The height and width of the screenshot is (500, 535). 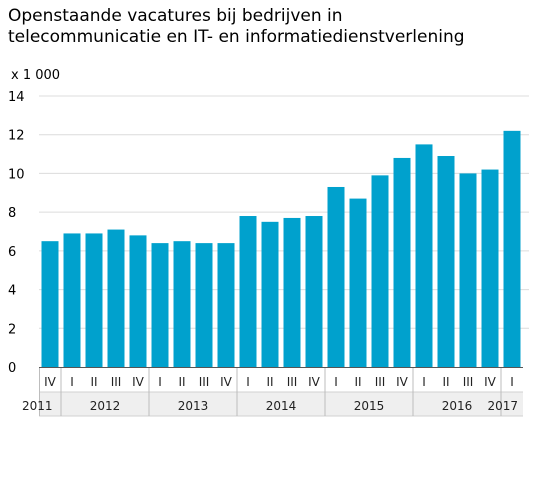 What do you see at coordinates (175, 16) in the screenshot?
I see `chart-title-line-1: Openstaande vacatures bij bedrijven in` at bounding box center [175, 16].